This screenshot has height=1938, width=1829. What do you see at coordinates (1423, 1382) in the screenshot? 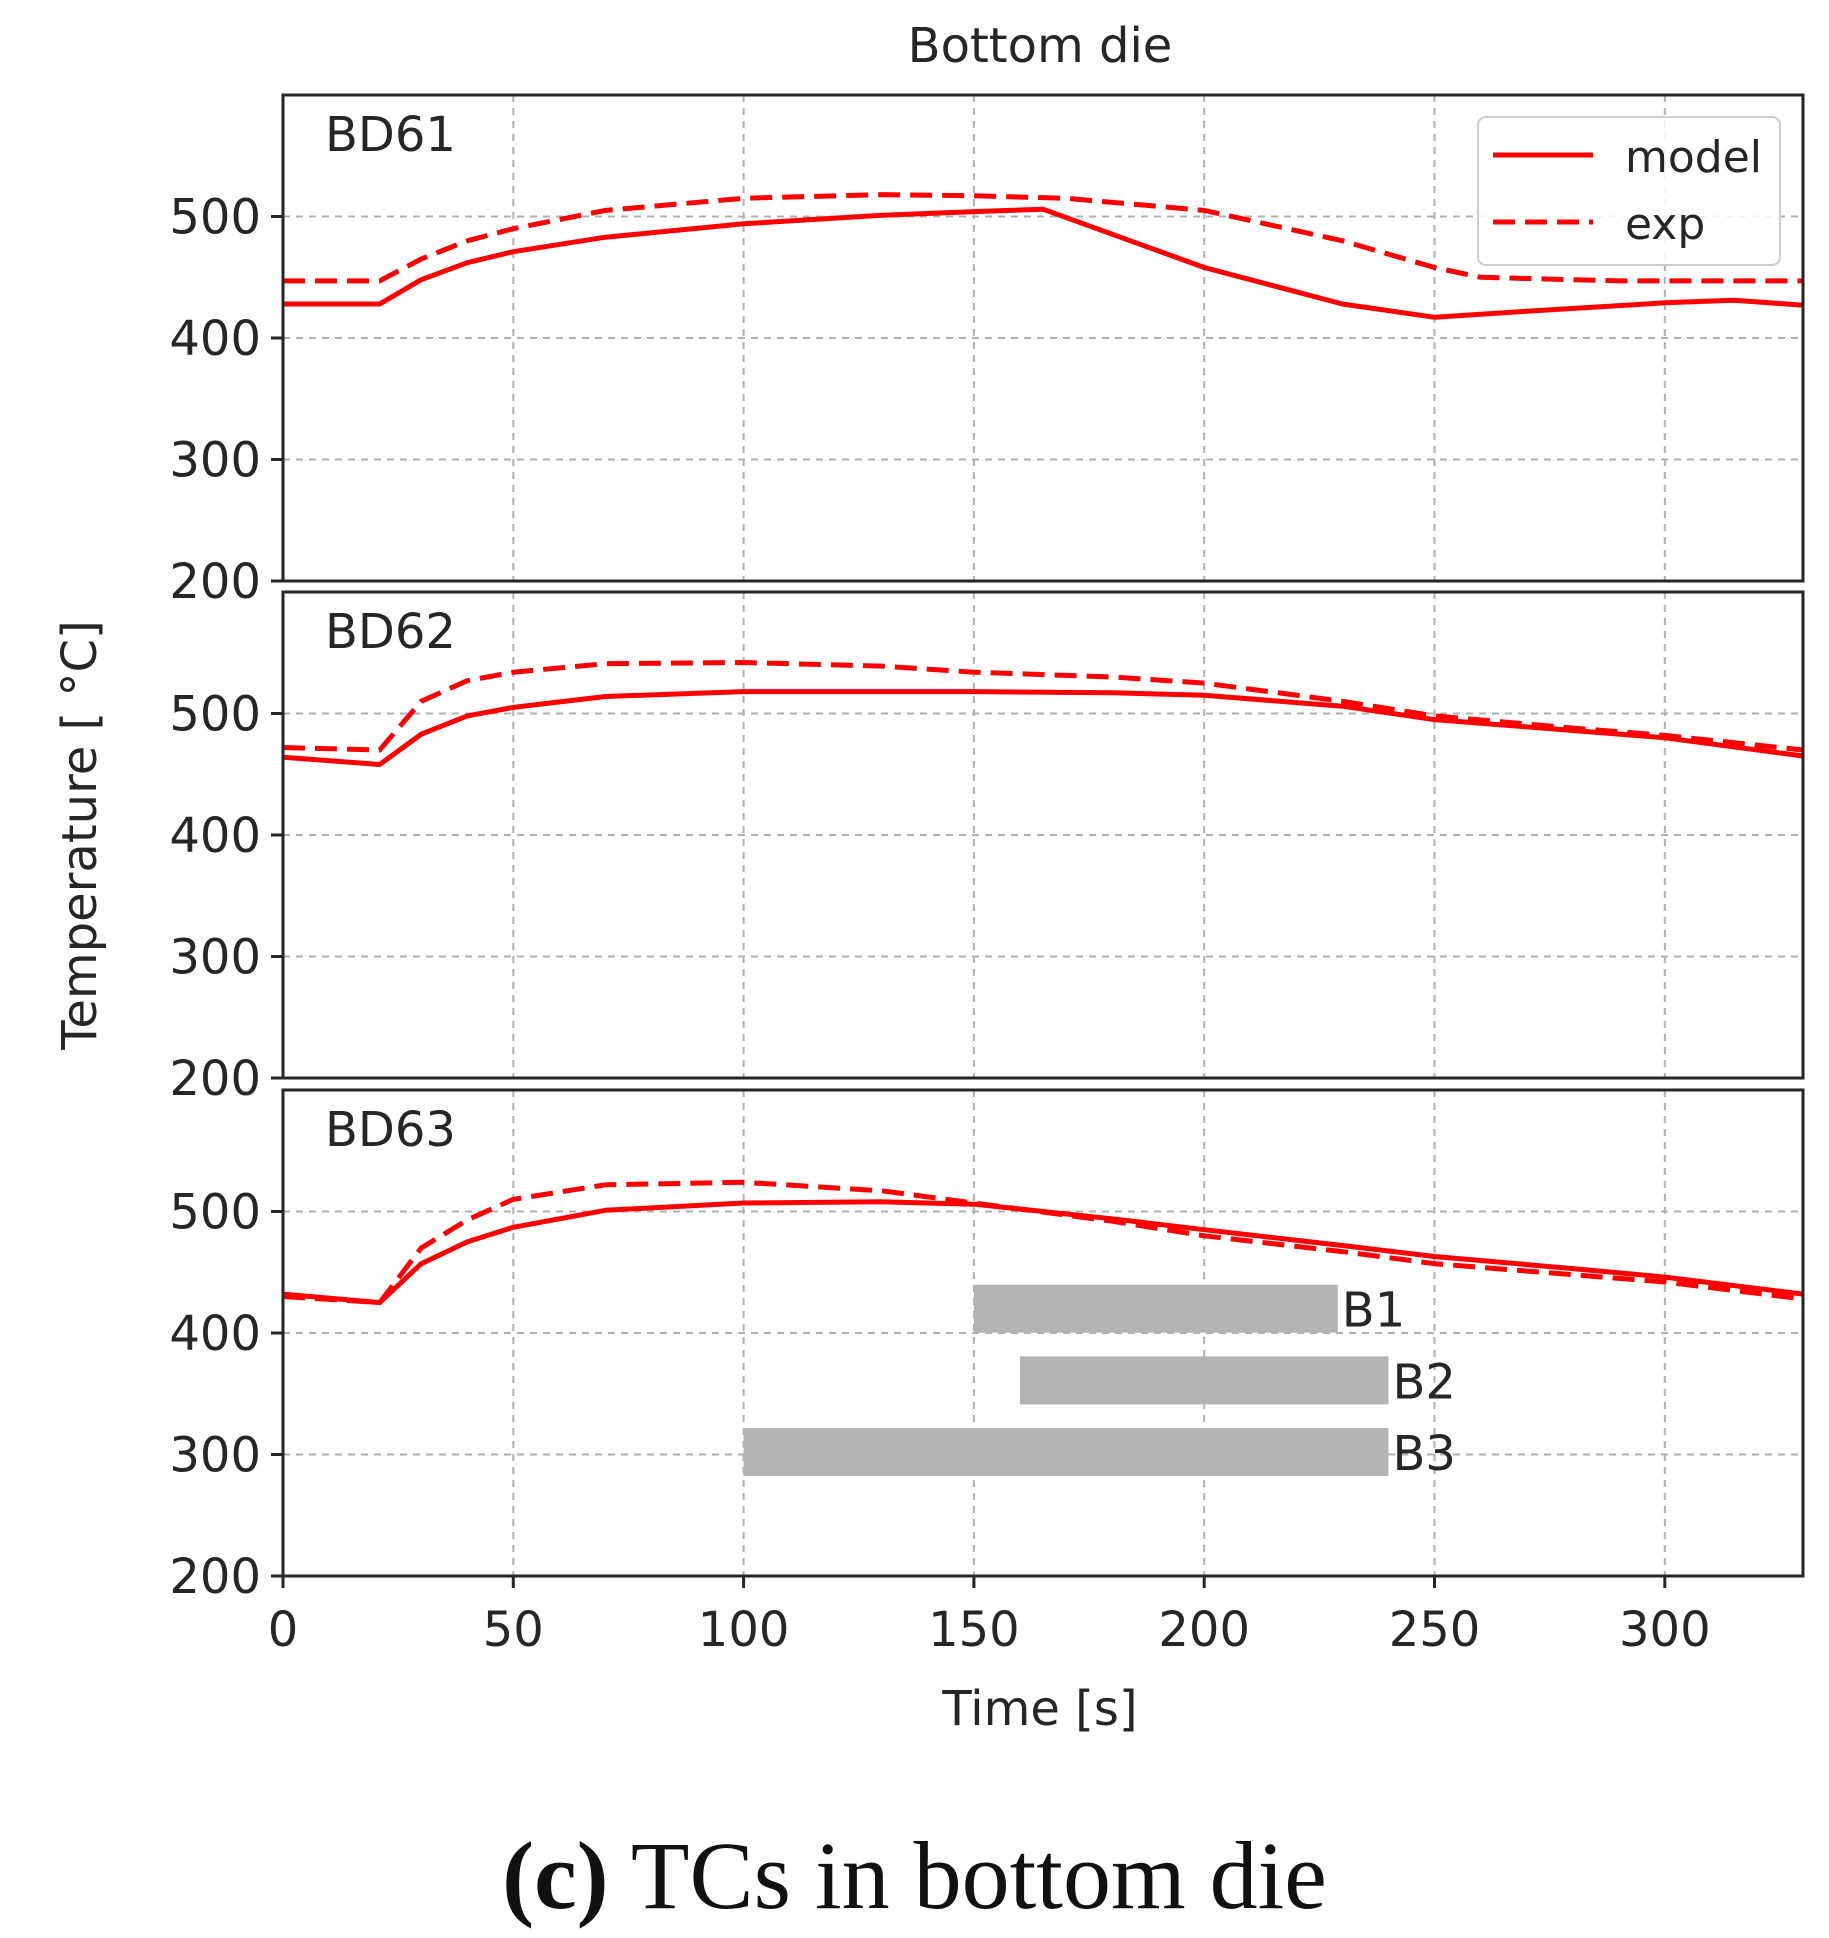
I see `bar-label-b2: B2` at bounding box center [1423, 1382].